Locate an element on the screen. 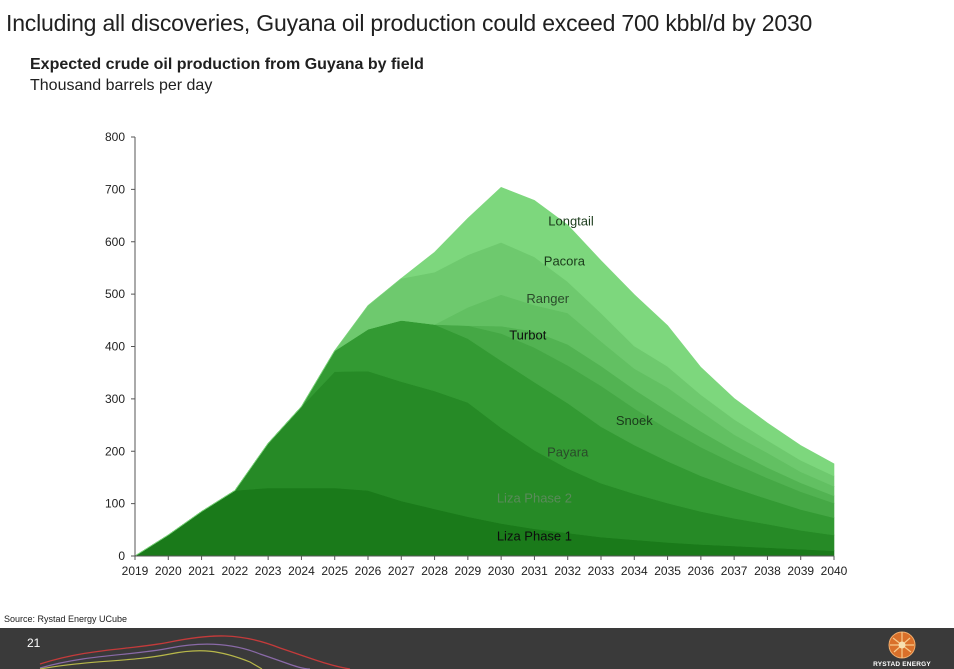 The image size is (954, 669). y-tick-label: 300 is located at coordinates (115, 399).